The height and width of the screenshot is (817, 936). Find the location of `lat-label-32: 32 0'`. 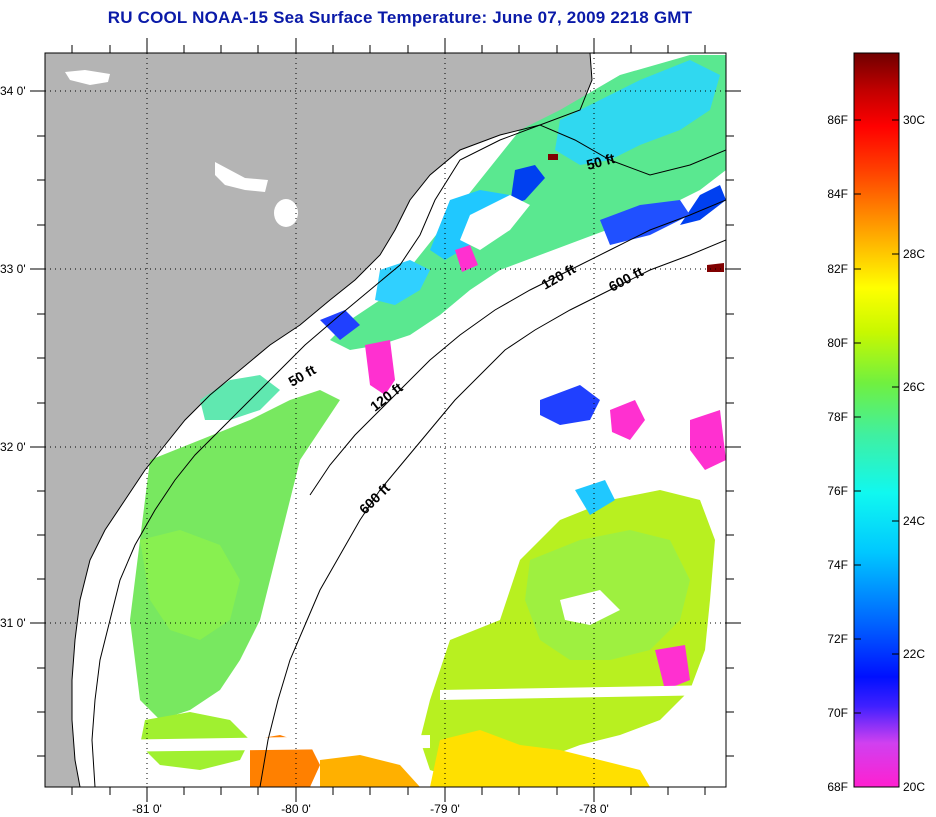

lat-label-32: 32 0' is located at coordinates (13, 447).